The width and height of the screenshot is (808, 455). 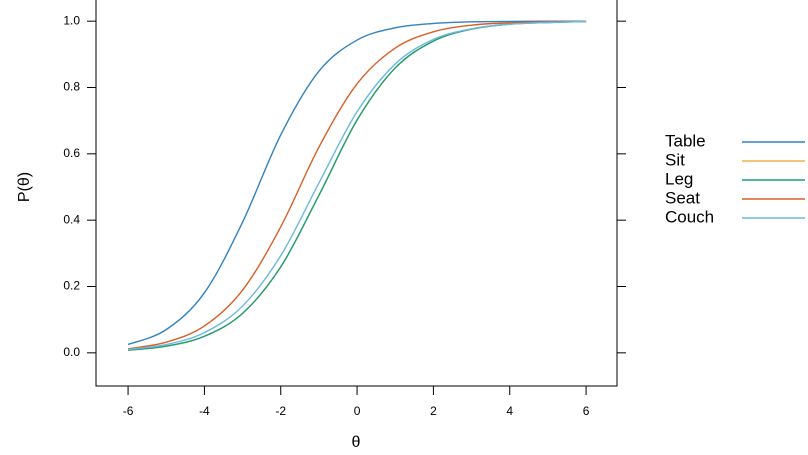 I want to click on x-tick-label: 0, so click(x=357, y=411).